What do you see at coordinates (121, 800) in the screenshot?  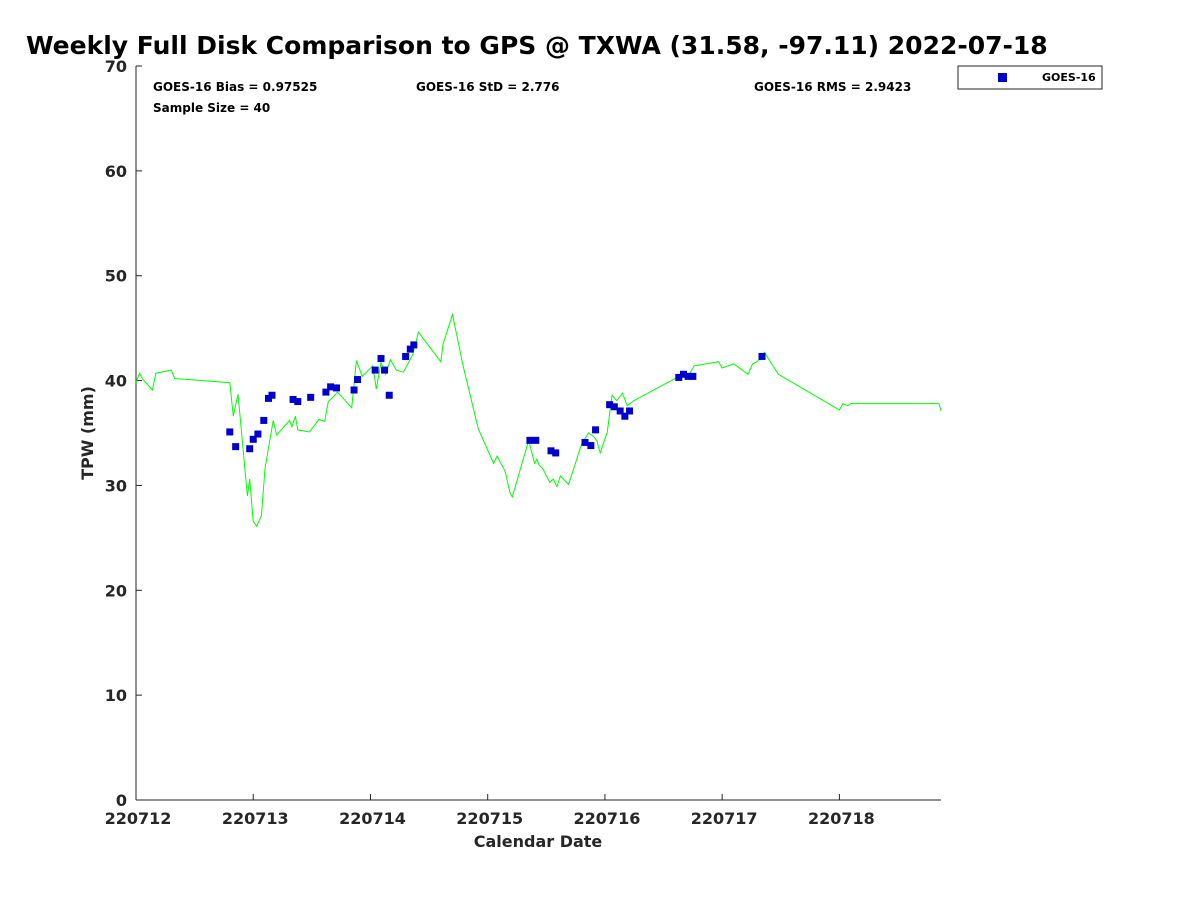 I see `y-tick-label: 0` at bounding box center [121, 800].